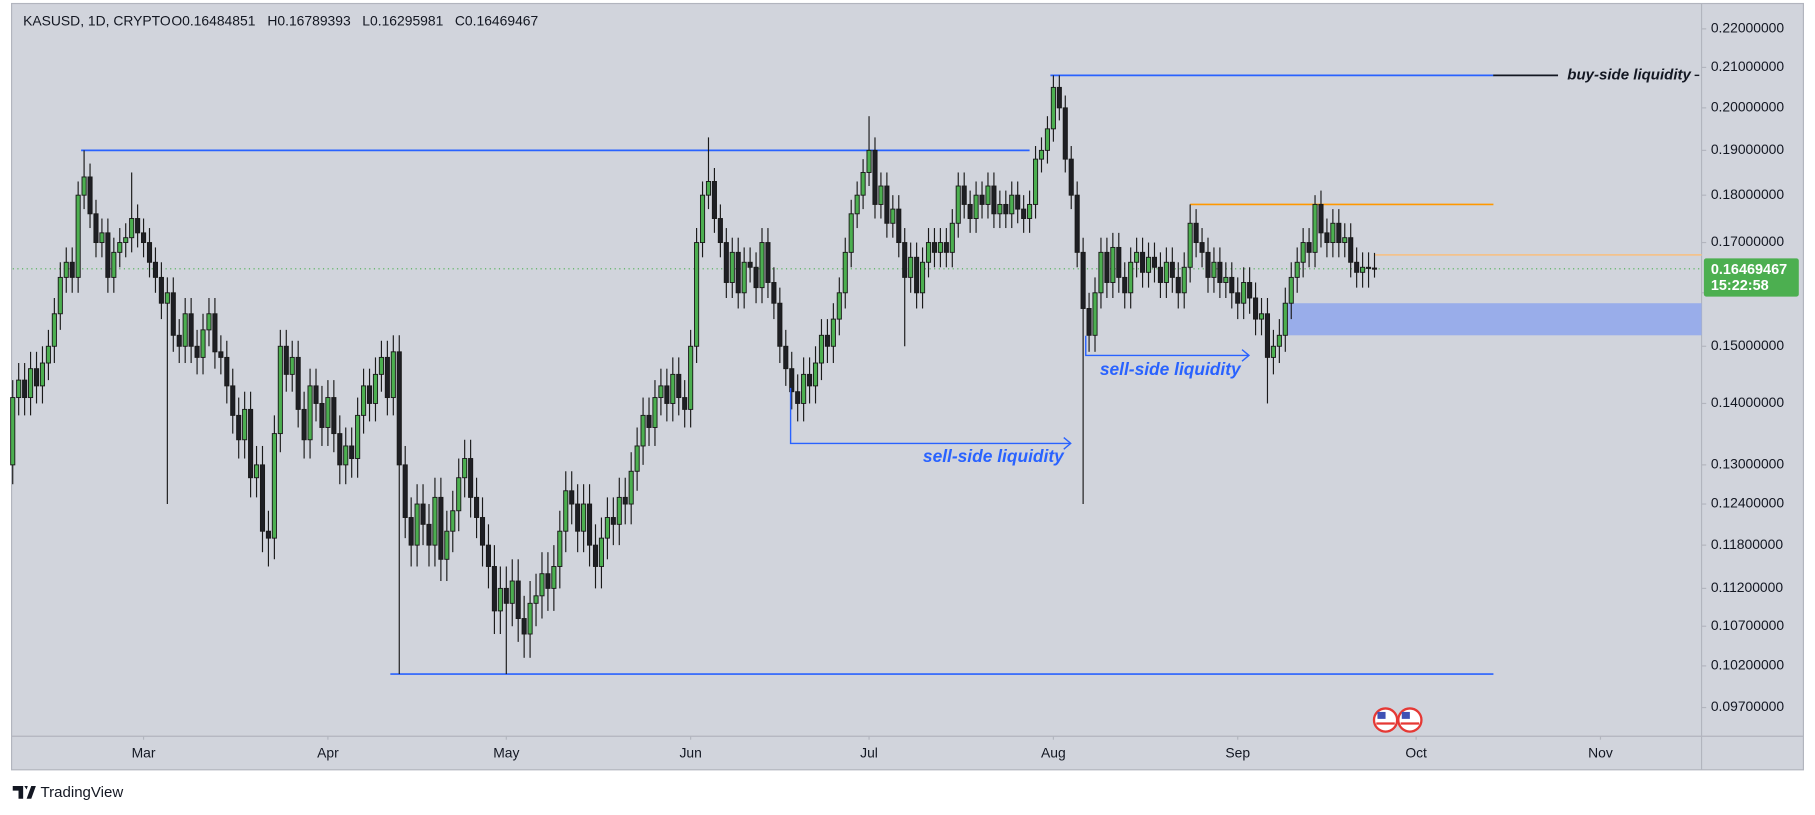  Describe the element at coordinates (309, 21) in the screenshot. I see `legend-high: H0.16789393` at that location.